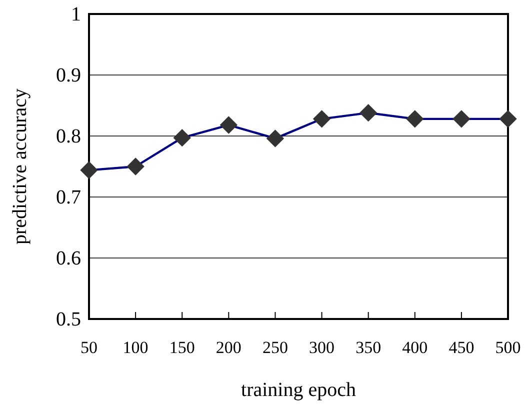  What do you see at coordinates (298, 390) in the screenshot?
I see `x-axis-title: training epoch` at bounding box center [298, 390].